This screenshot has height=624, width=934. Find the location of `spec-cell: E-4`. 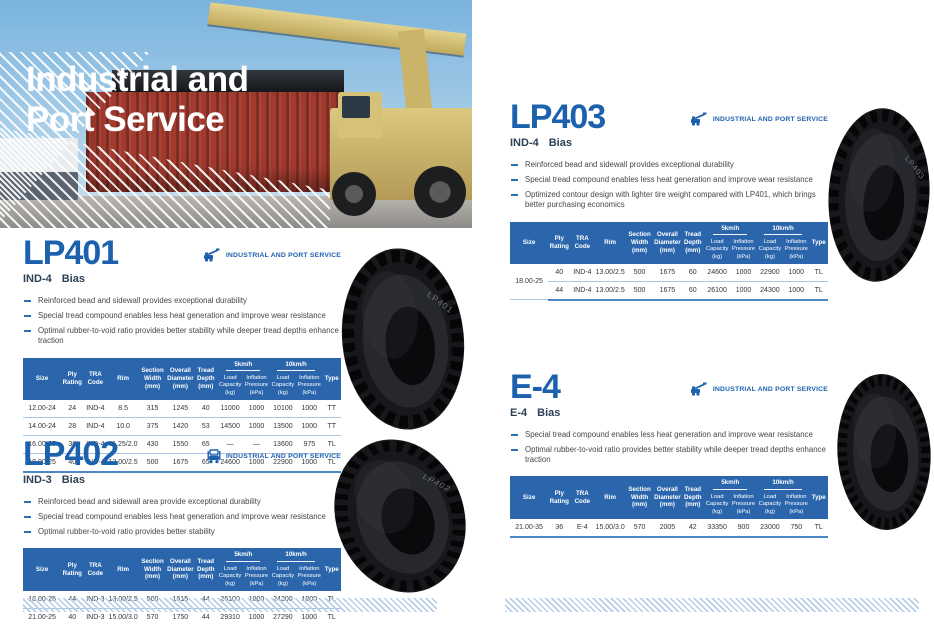

spec-cell: E-4 is located at coordinates (582, 528).